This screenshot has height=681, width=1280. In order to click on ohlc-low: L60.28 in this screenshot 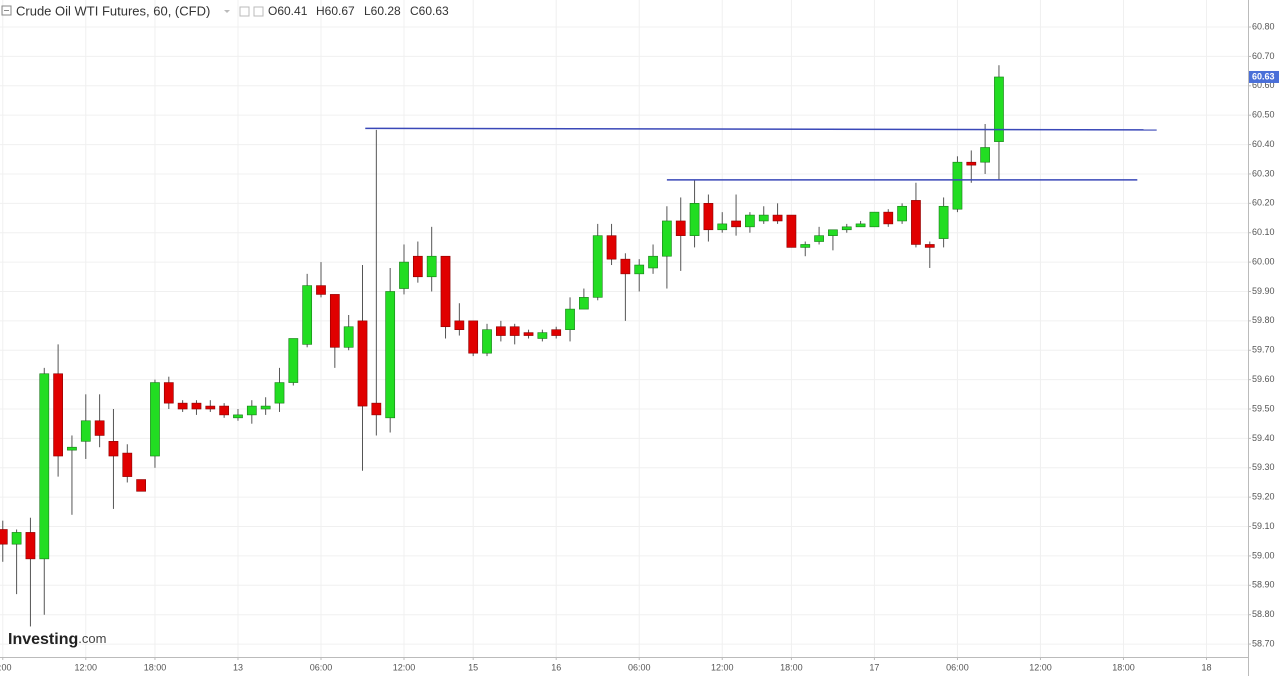, I will do `click(382, 11)`.